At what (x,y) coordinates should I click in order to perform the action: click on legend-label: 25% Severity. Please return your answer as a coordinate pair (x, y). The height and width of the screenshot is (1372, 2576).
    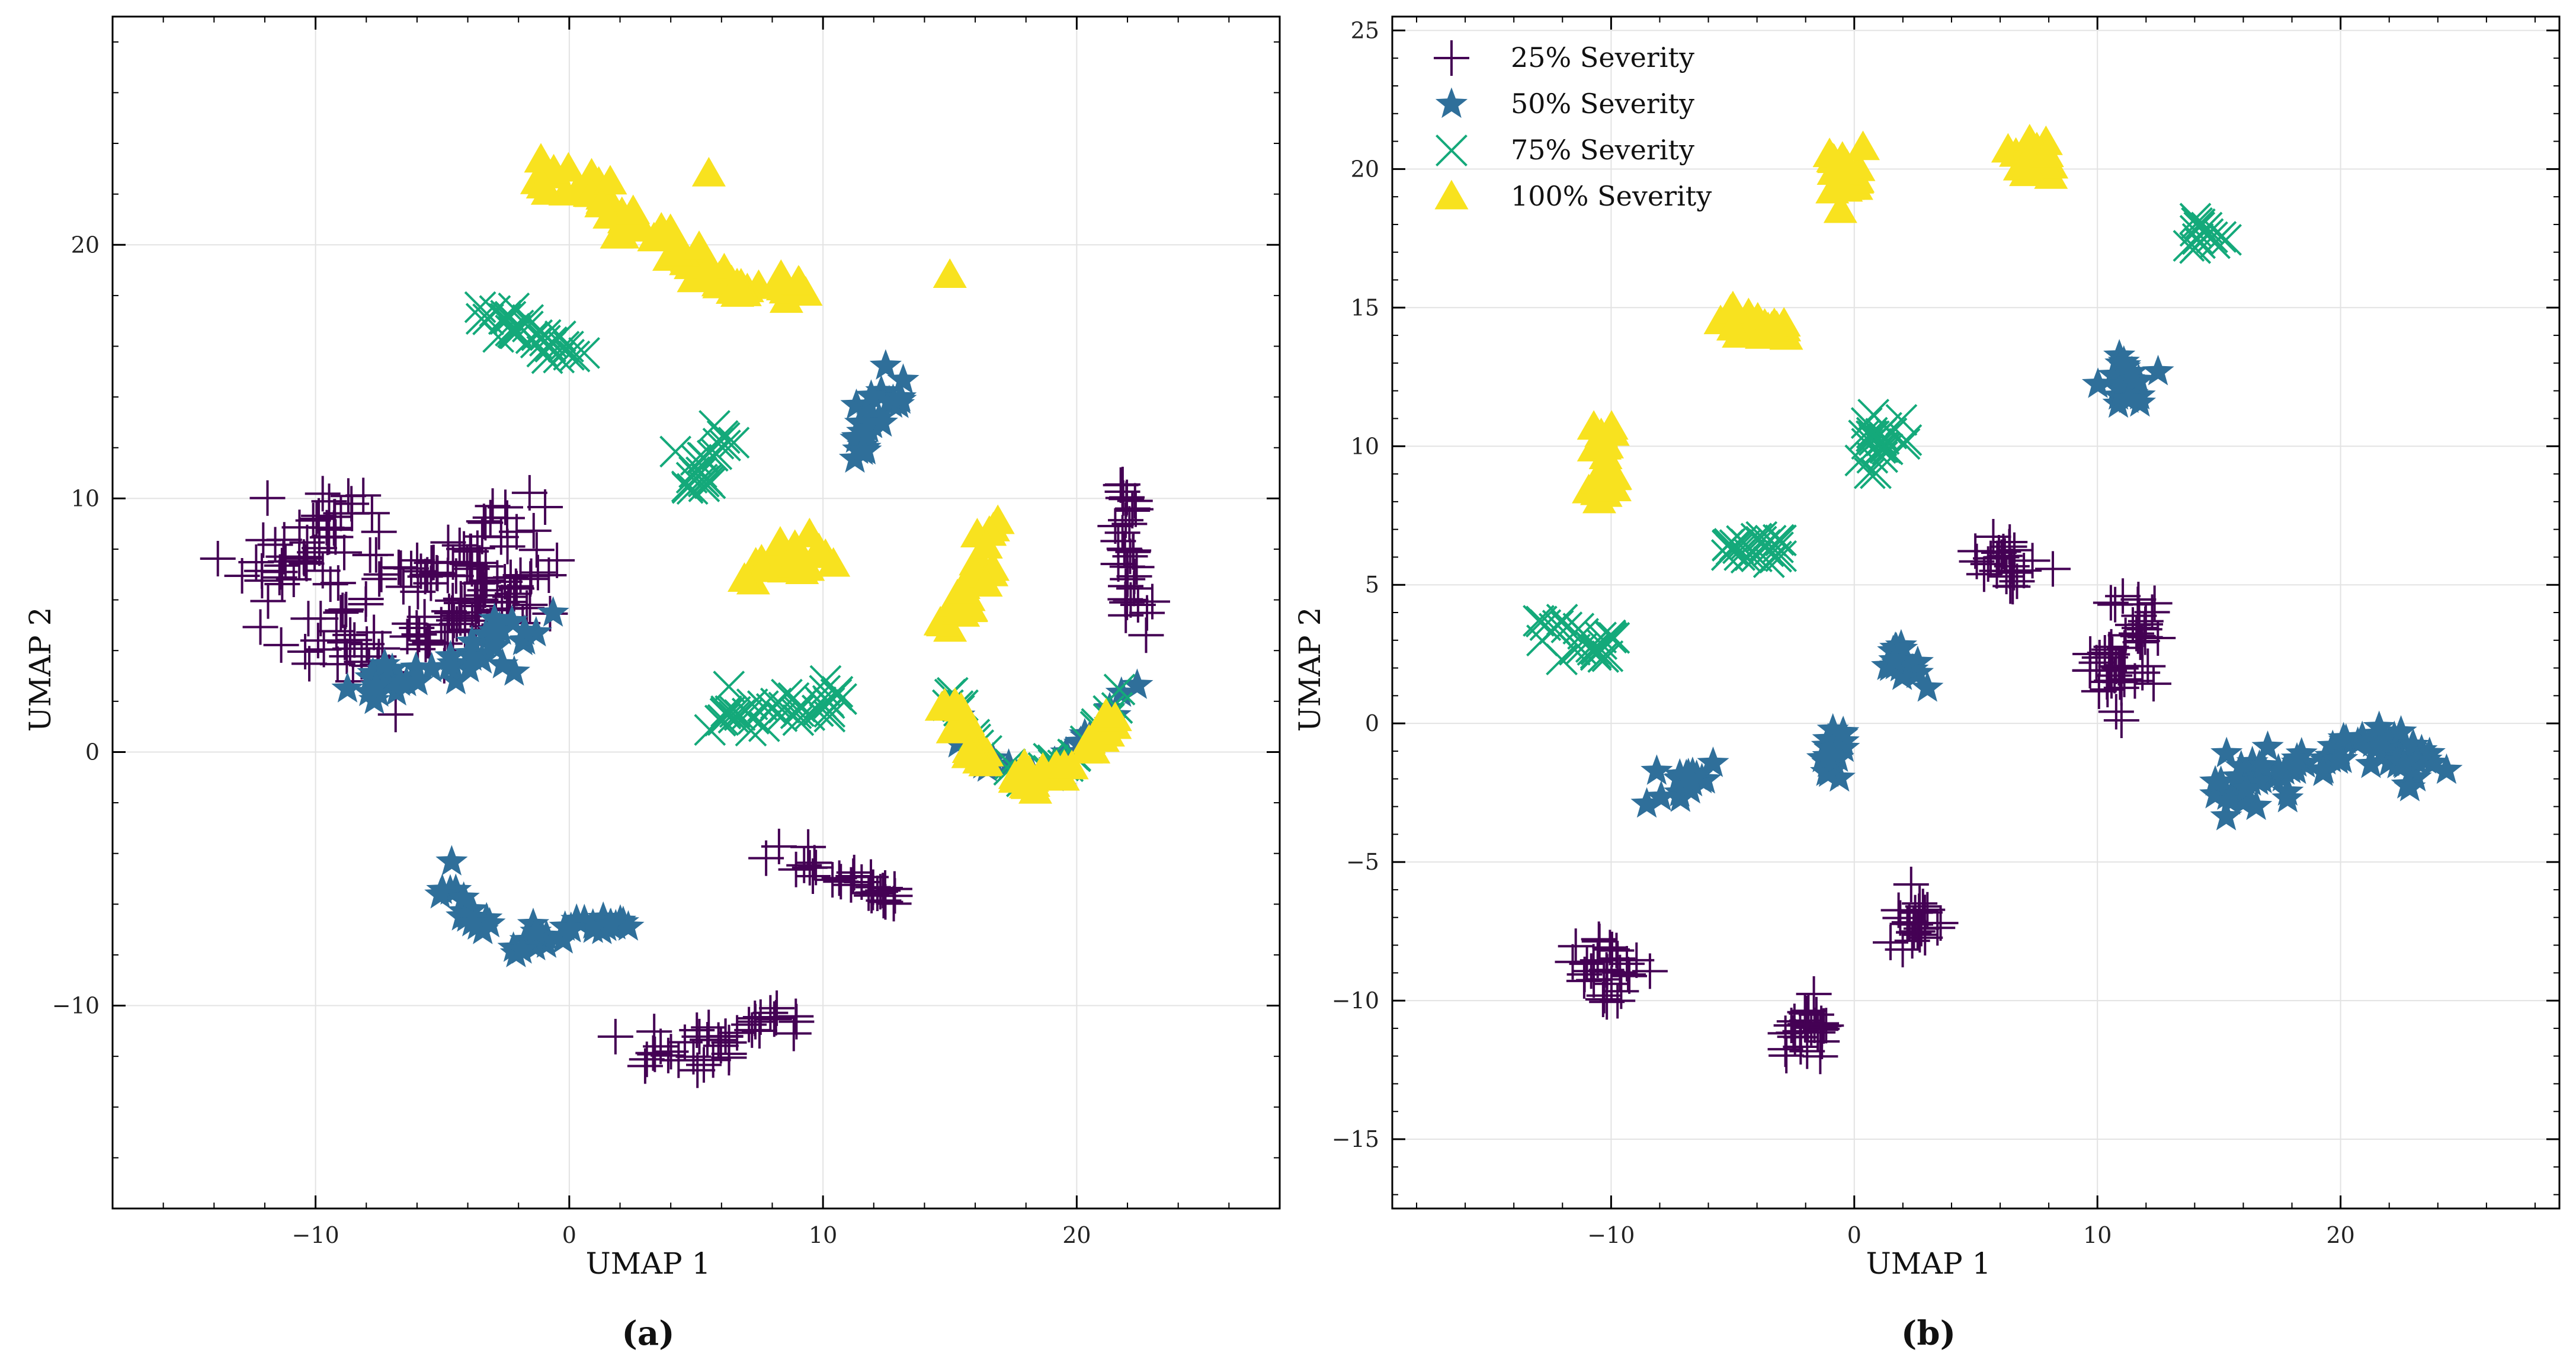
    Looking at the image, I should click on (1603, 57).